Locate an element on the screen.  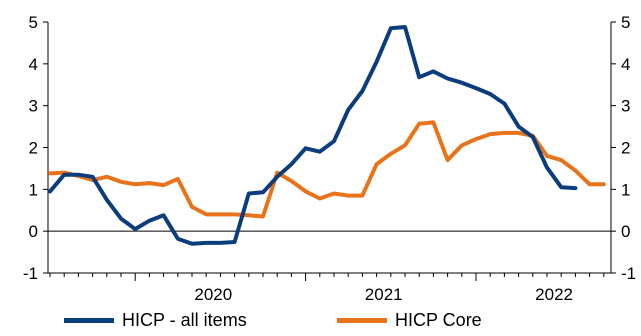
y-tick-label-left: 3 is located at coordinates (33, 106).